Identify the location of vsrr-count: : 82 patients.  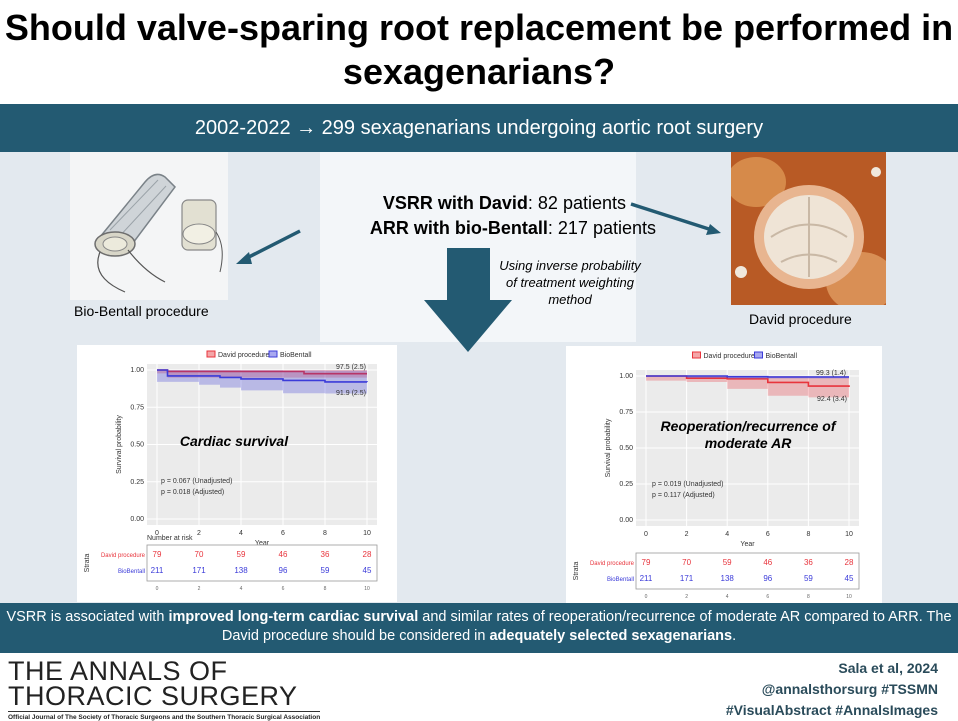
(576, 203).